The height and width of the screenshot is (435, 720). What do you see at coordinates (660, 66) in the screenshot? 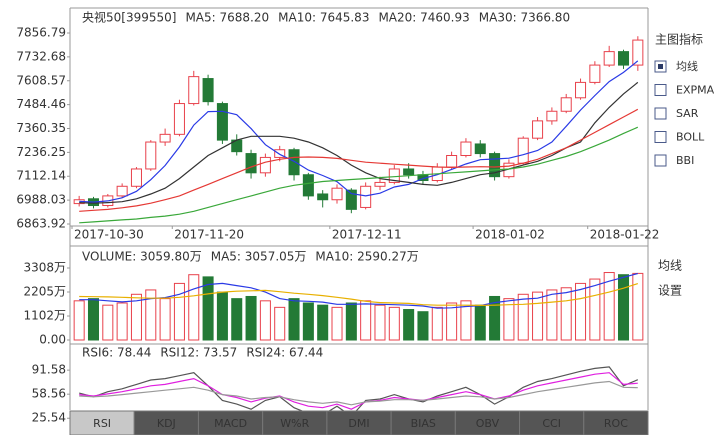
I see `option-check` at bounding box center [660, 66].